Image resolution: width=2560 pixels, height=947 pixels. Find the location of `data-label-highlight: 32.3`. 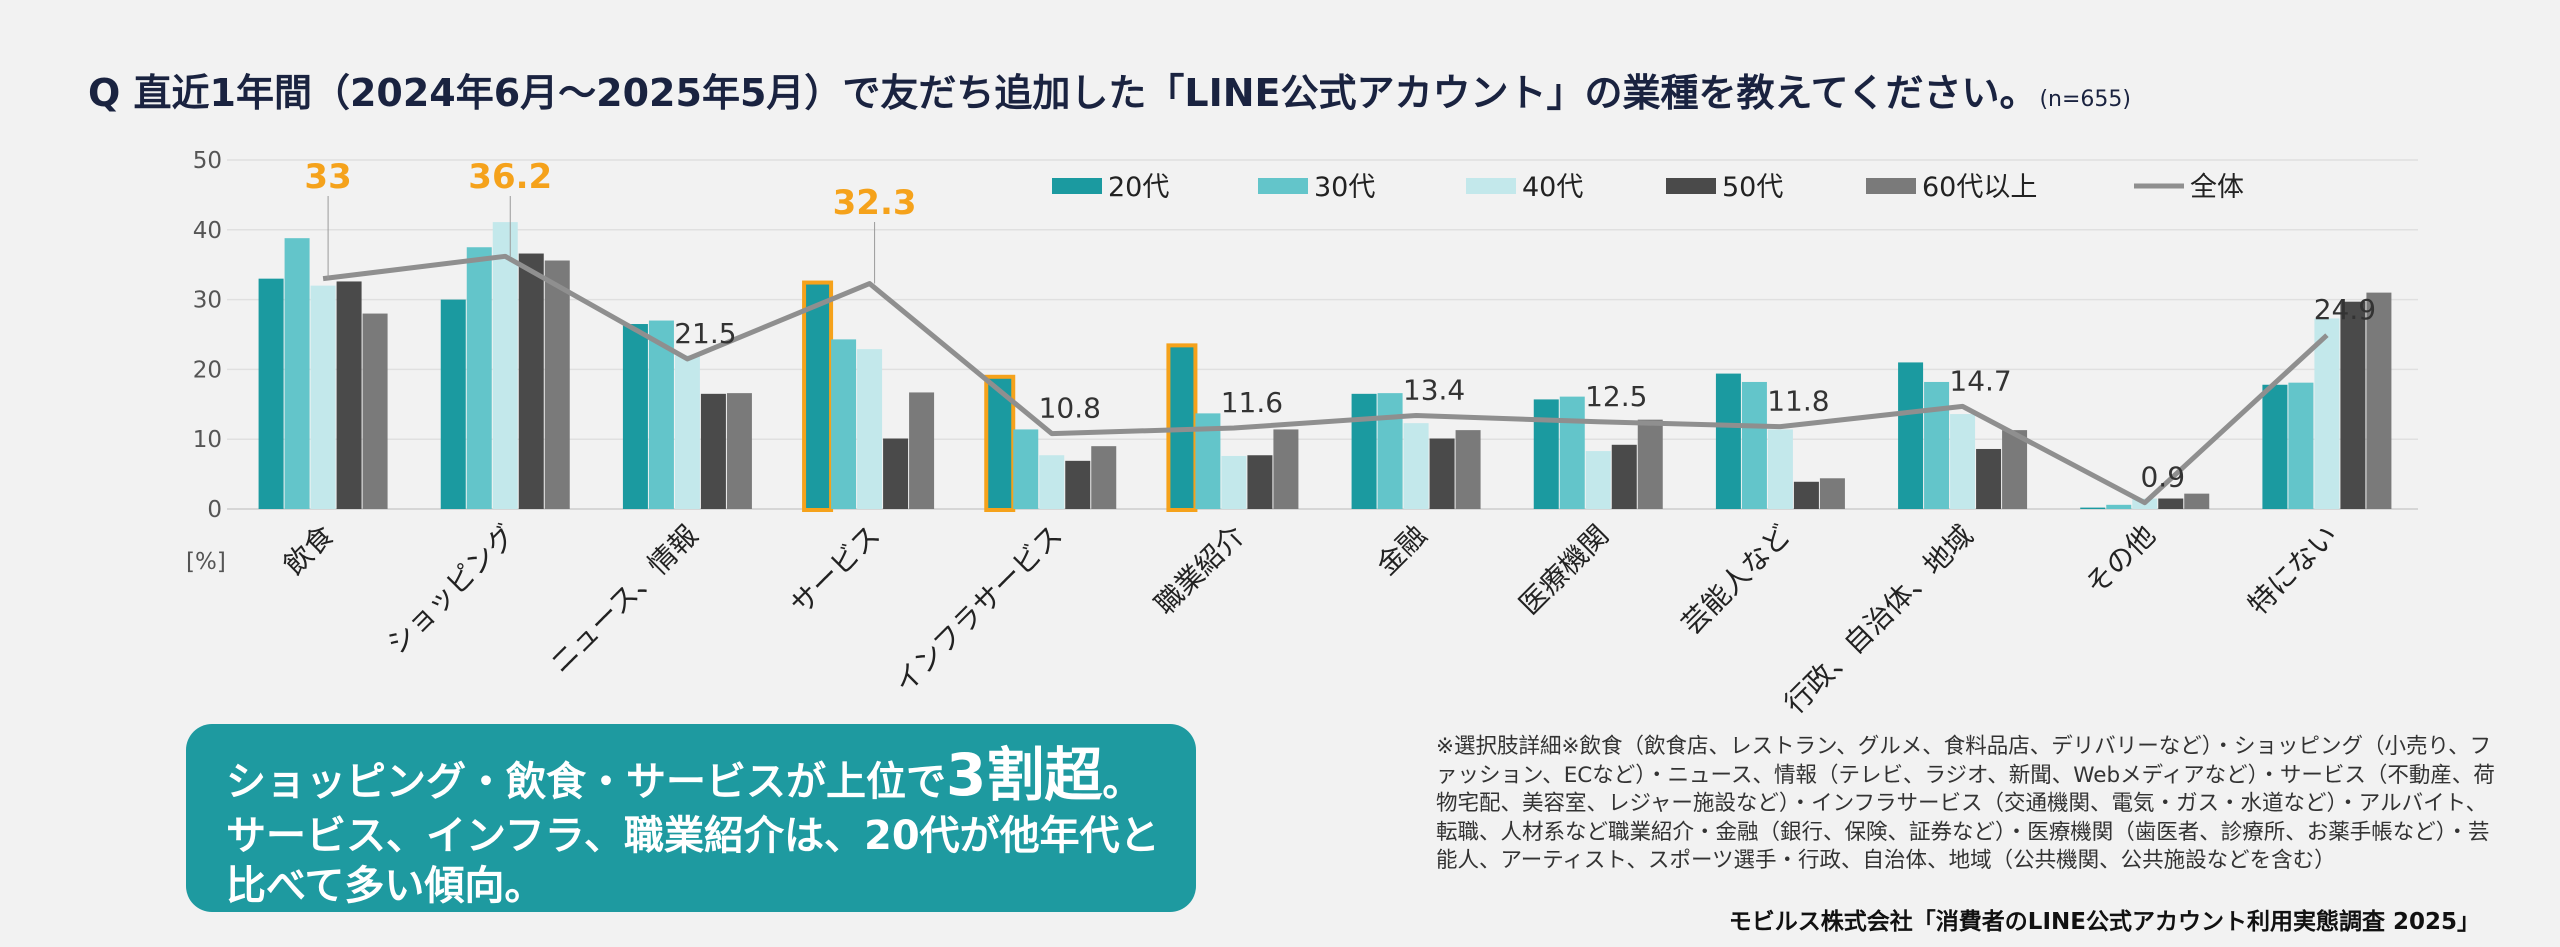

data-label-highlight: 32.3 is located at coordinates (875, 203).